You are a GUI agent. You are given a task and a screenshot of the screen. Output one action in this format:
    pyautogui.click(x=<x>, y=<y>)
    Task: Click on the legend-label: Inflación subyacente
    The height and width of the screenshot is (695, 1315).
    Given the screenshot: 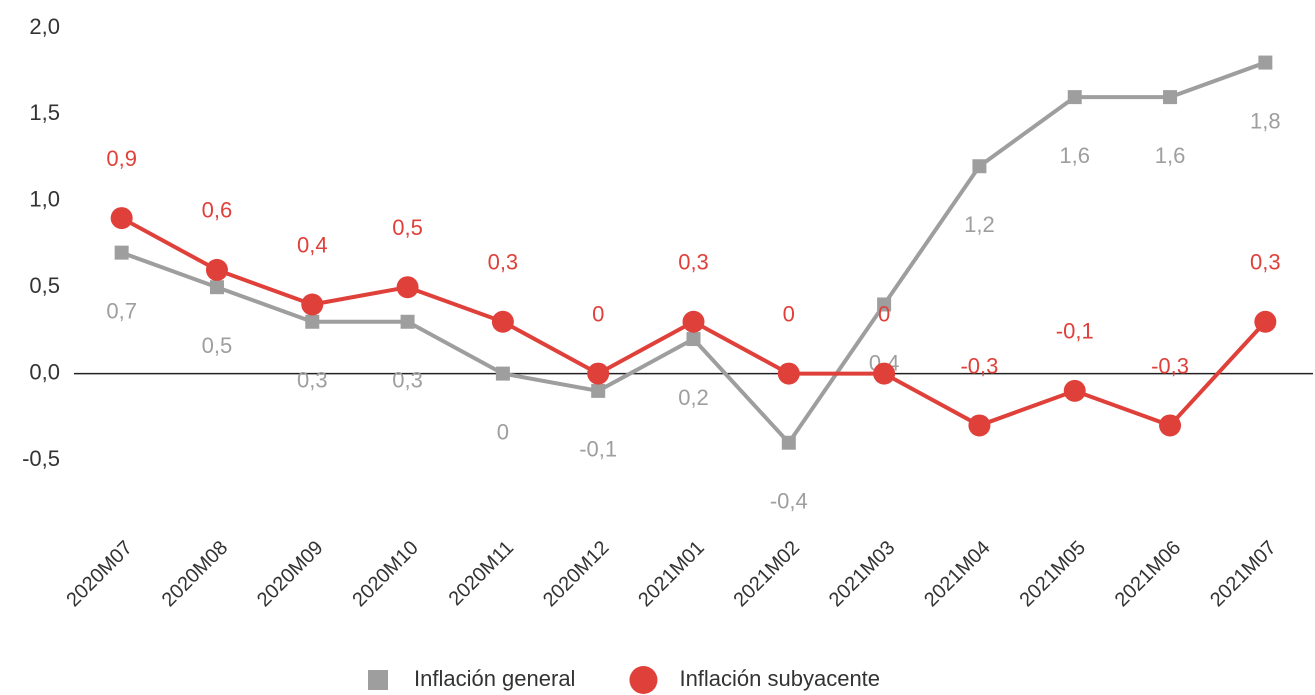 What is the action you would take?
    pyautogui.click(x=779, y=678)
    